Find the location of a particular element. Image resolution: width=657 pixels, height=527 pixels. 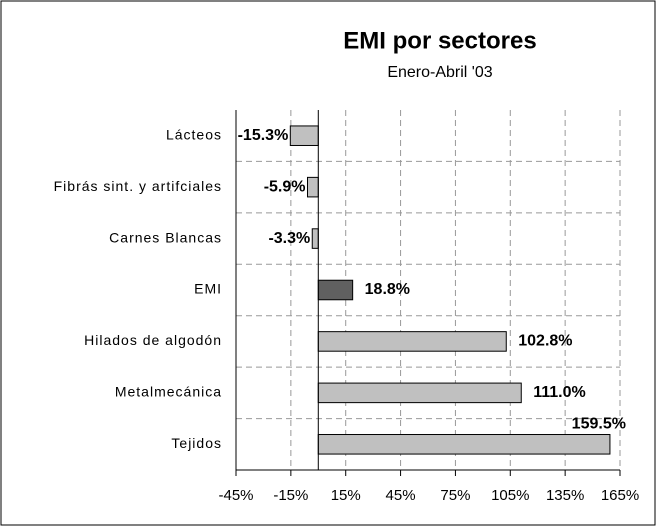

x-tick-label: 15% is located at coordinates (346, 495).